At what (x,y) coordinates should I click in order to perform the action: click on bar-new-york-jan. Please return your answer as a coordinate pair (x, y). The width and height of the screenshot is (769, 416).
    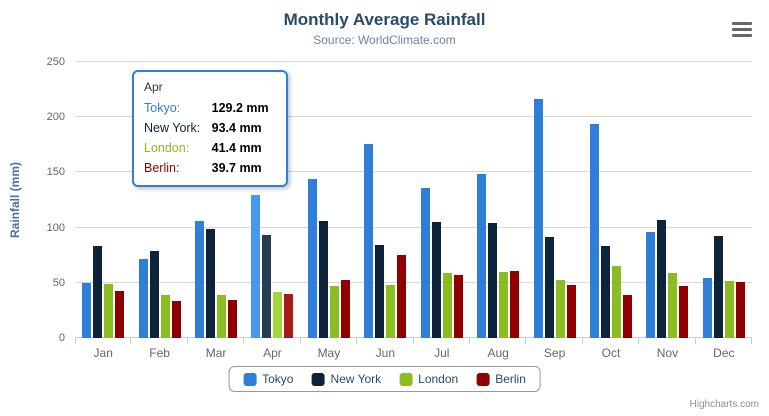
    Looking at the image, I should click on (98, 291).